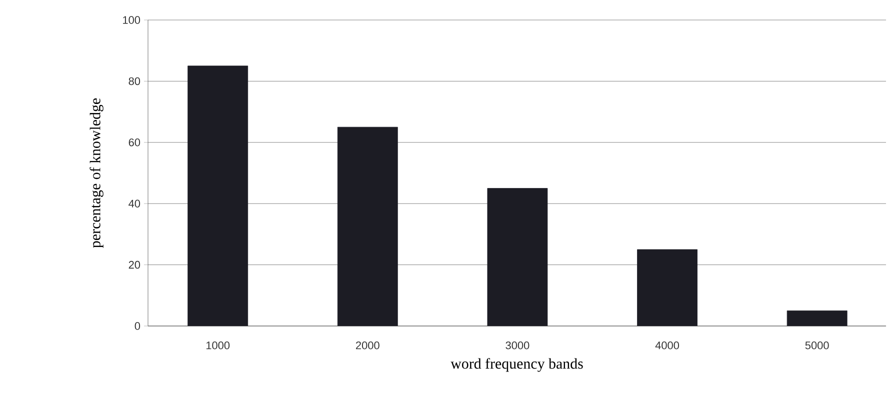  What do you see at coordinates (368, 345) in the screenshot?
I see `x-tick-label: 2000` at bounding box center [368, 345].